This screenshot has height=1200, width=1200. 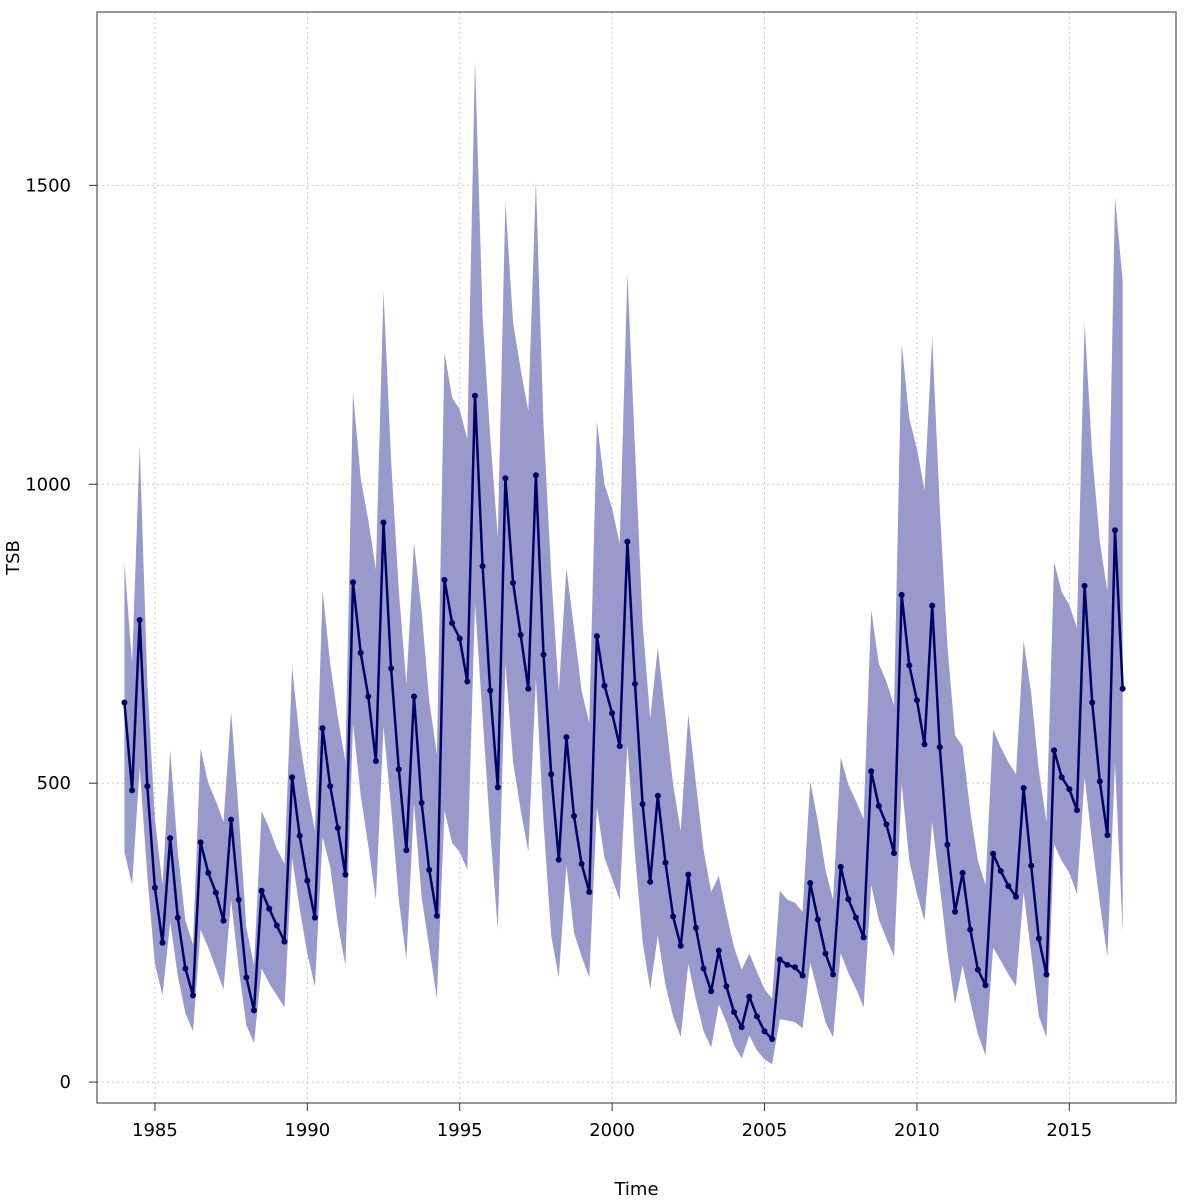 I want to click on y-tick-label: 1500, so click(x=48, y=185).